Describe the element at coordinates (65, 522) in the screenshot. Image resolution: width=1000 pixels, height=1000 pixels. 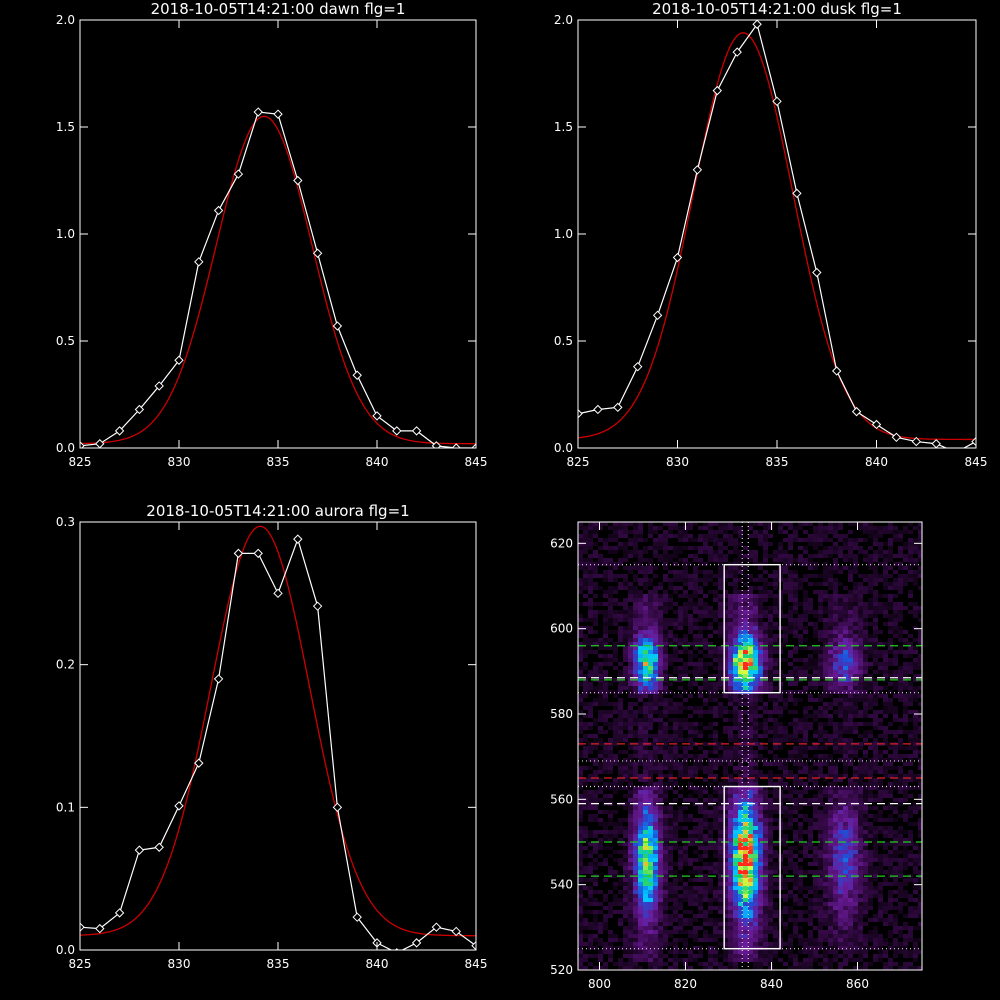
I see `y-tick-label: 0.3` at that location.